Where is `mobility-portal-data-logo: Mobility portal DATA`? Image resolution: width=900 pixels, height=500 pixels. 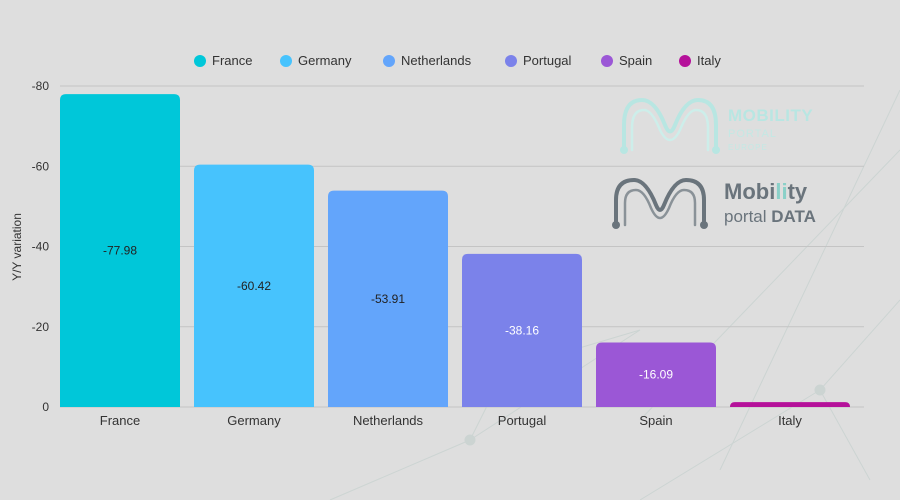
mobility-portal-data-logo: Mobility portal DATA is located at coordinates (714, 203).